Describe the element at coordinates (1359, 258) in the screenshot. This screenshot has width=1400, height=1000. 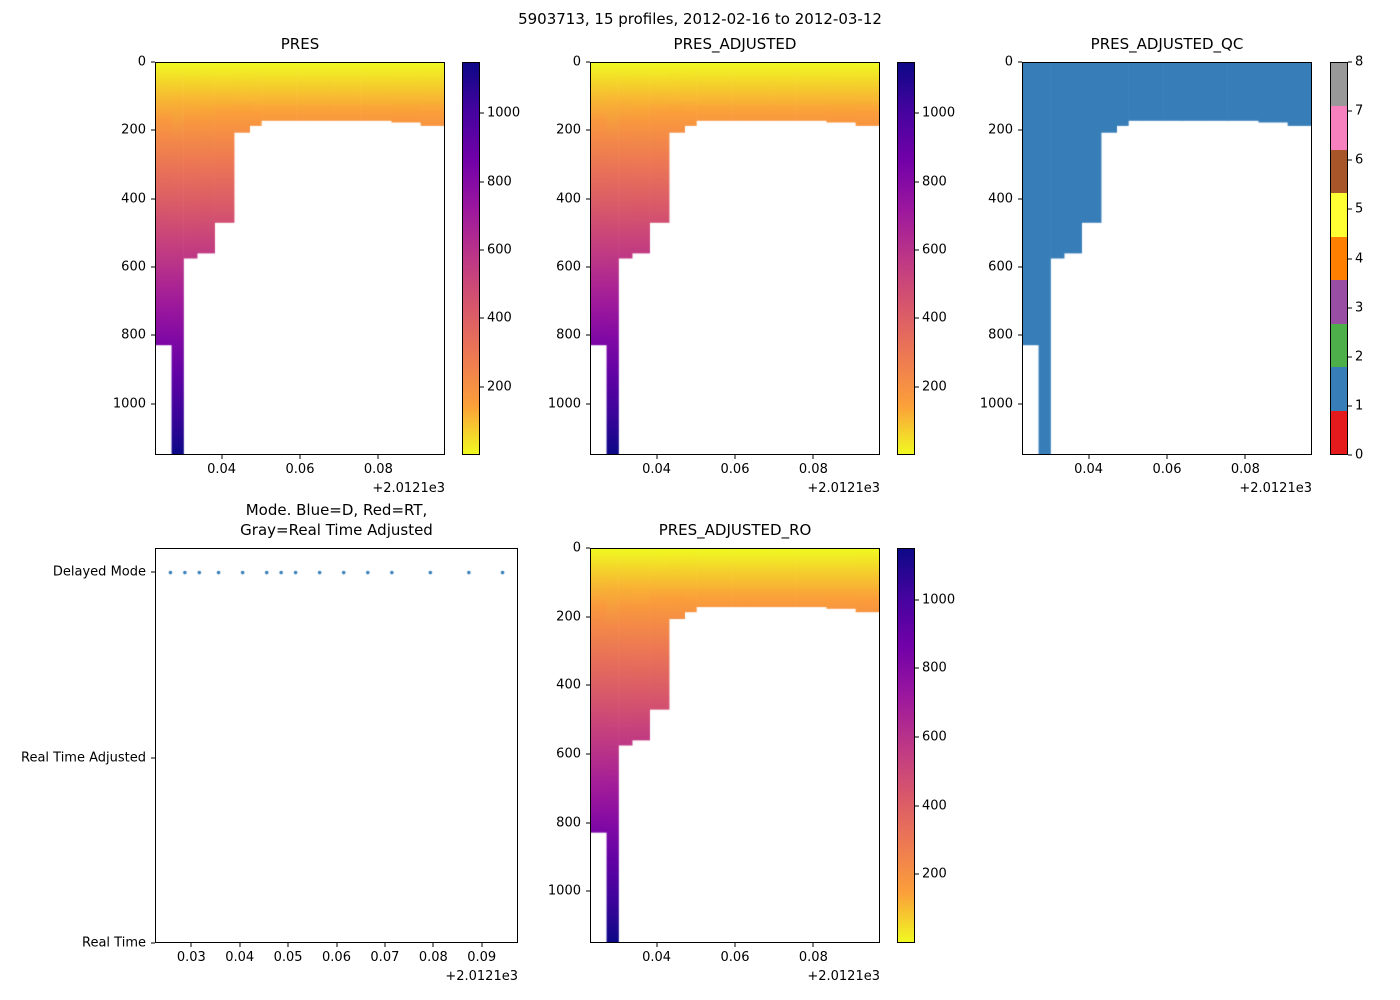
I see `colorbar-tick-label: 4` at that location.